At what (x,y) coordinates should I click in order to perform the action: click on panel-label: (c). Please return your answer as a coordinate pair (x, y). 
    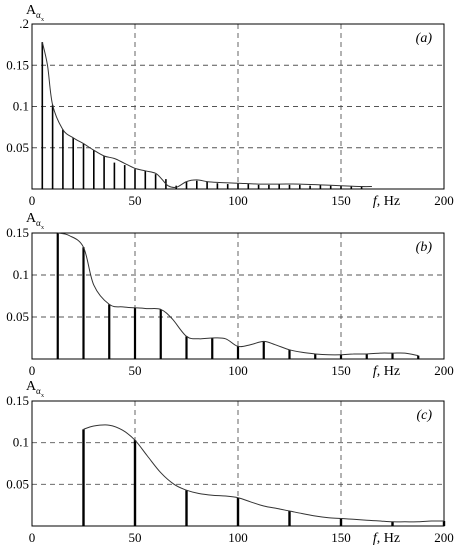
    Looking at the image, I should click on (424, 415).